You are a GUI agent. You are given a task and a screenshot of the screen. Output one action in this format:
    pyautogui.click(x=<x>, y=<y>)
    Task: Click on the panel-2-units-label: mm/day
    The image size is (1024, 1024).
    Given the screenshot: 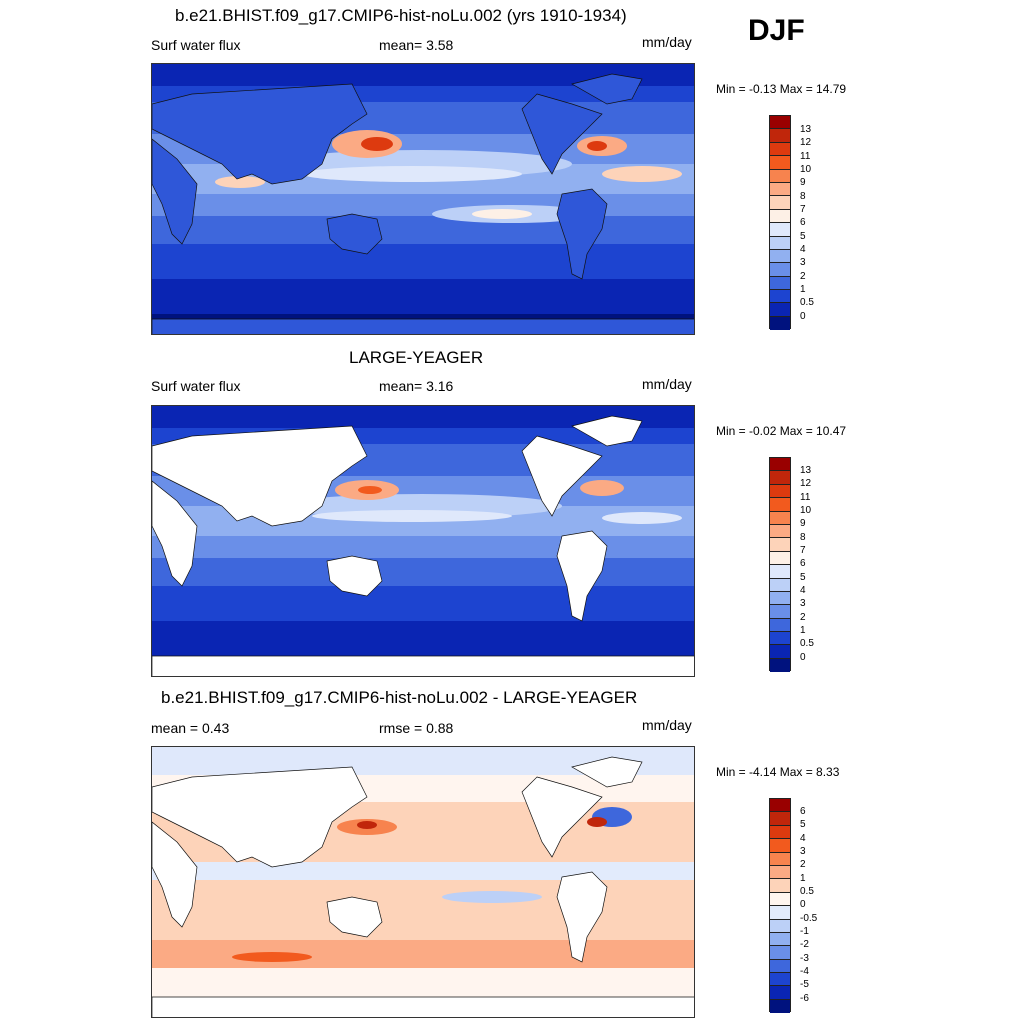 What is the action you would take?
    pyautogui.click(x=667, y=384)
    